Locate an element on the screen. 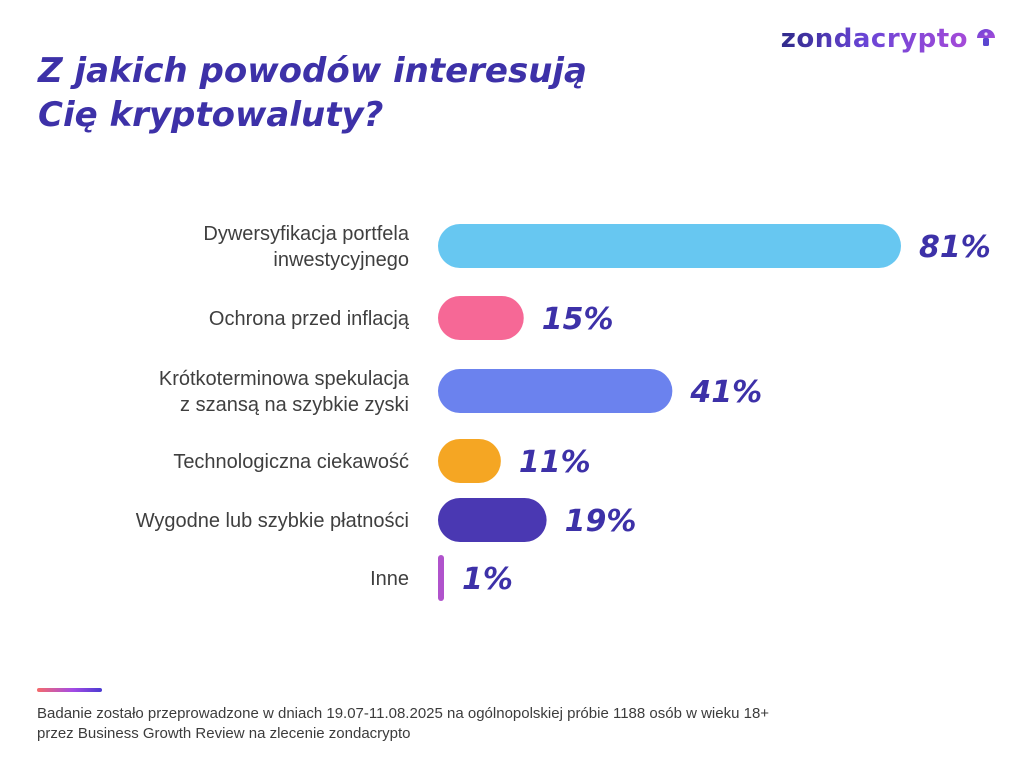 The width and height of the screenshot is (1024, 777). value-label-5: 19% is located at coordinates (601, 521).